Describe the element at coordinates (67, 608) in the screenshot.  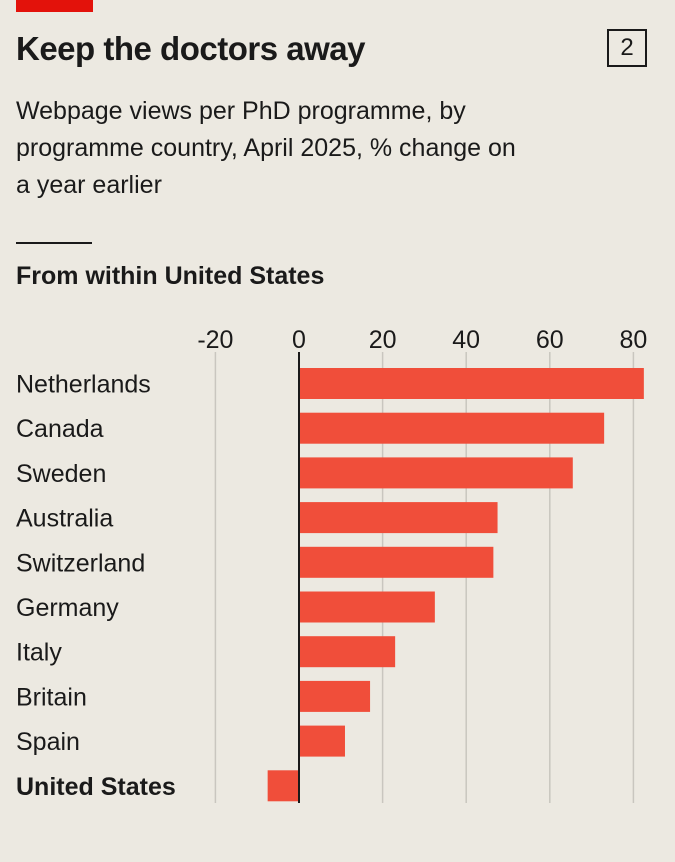
I see `category-label: Germany` at that location.